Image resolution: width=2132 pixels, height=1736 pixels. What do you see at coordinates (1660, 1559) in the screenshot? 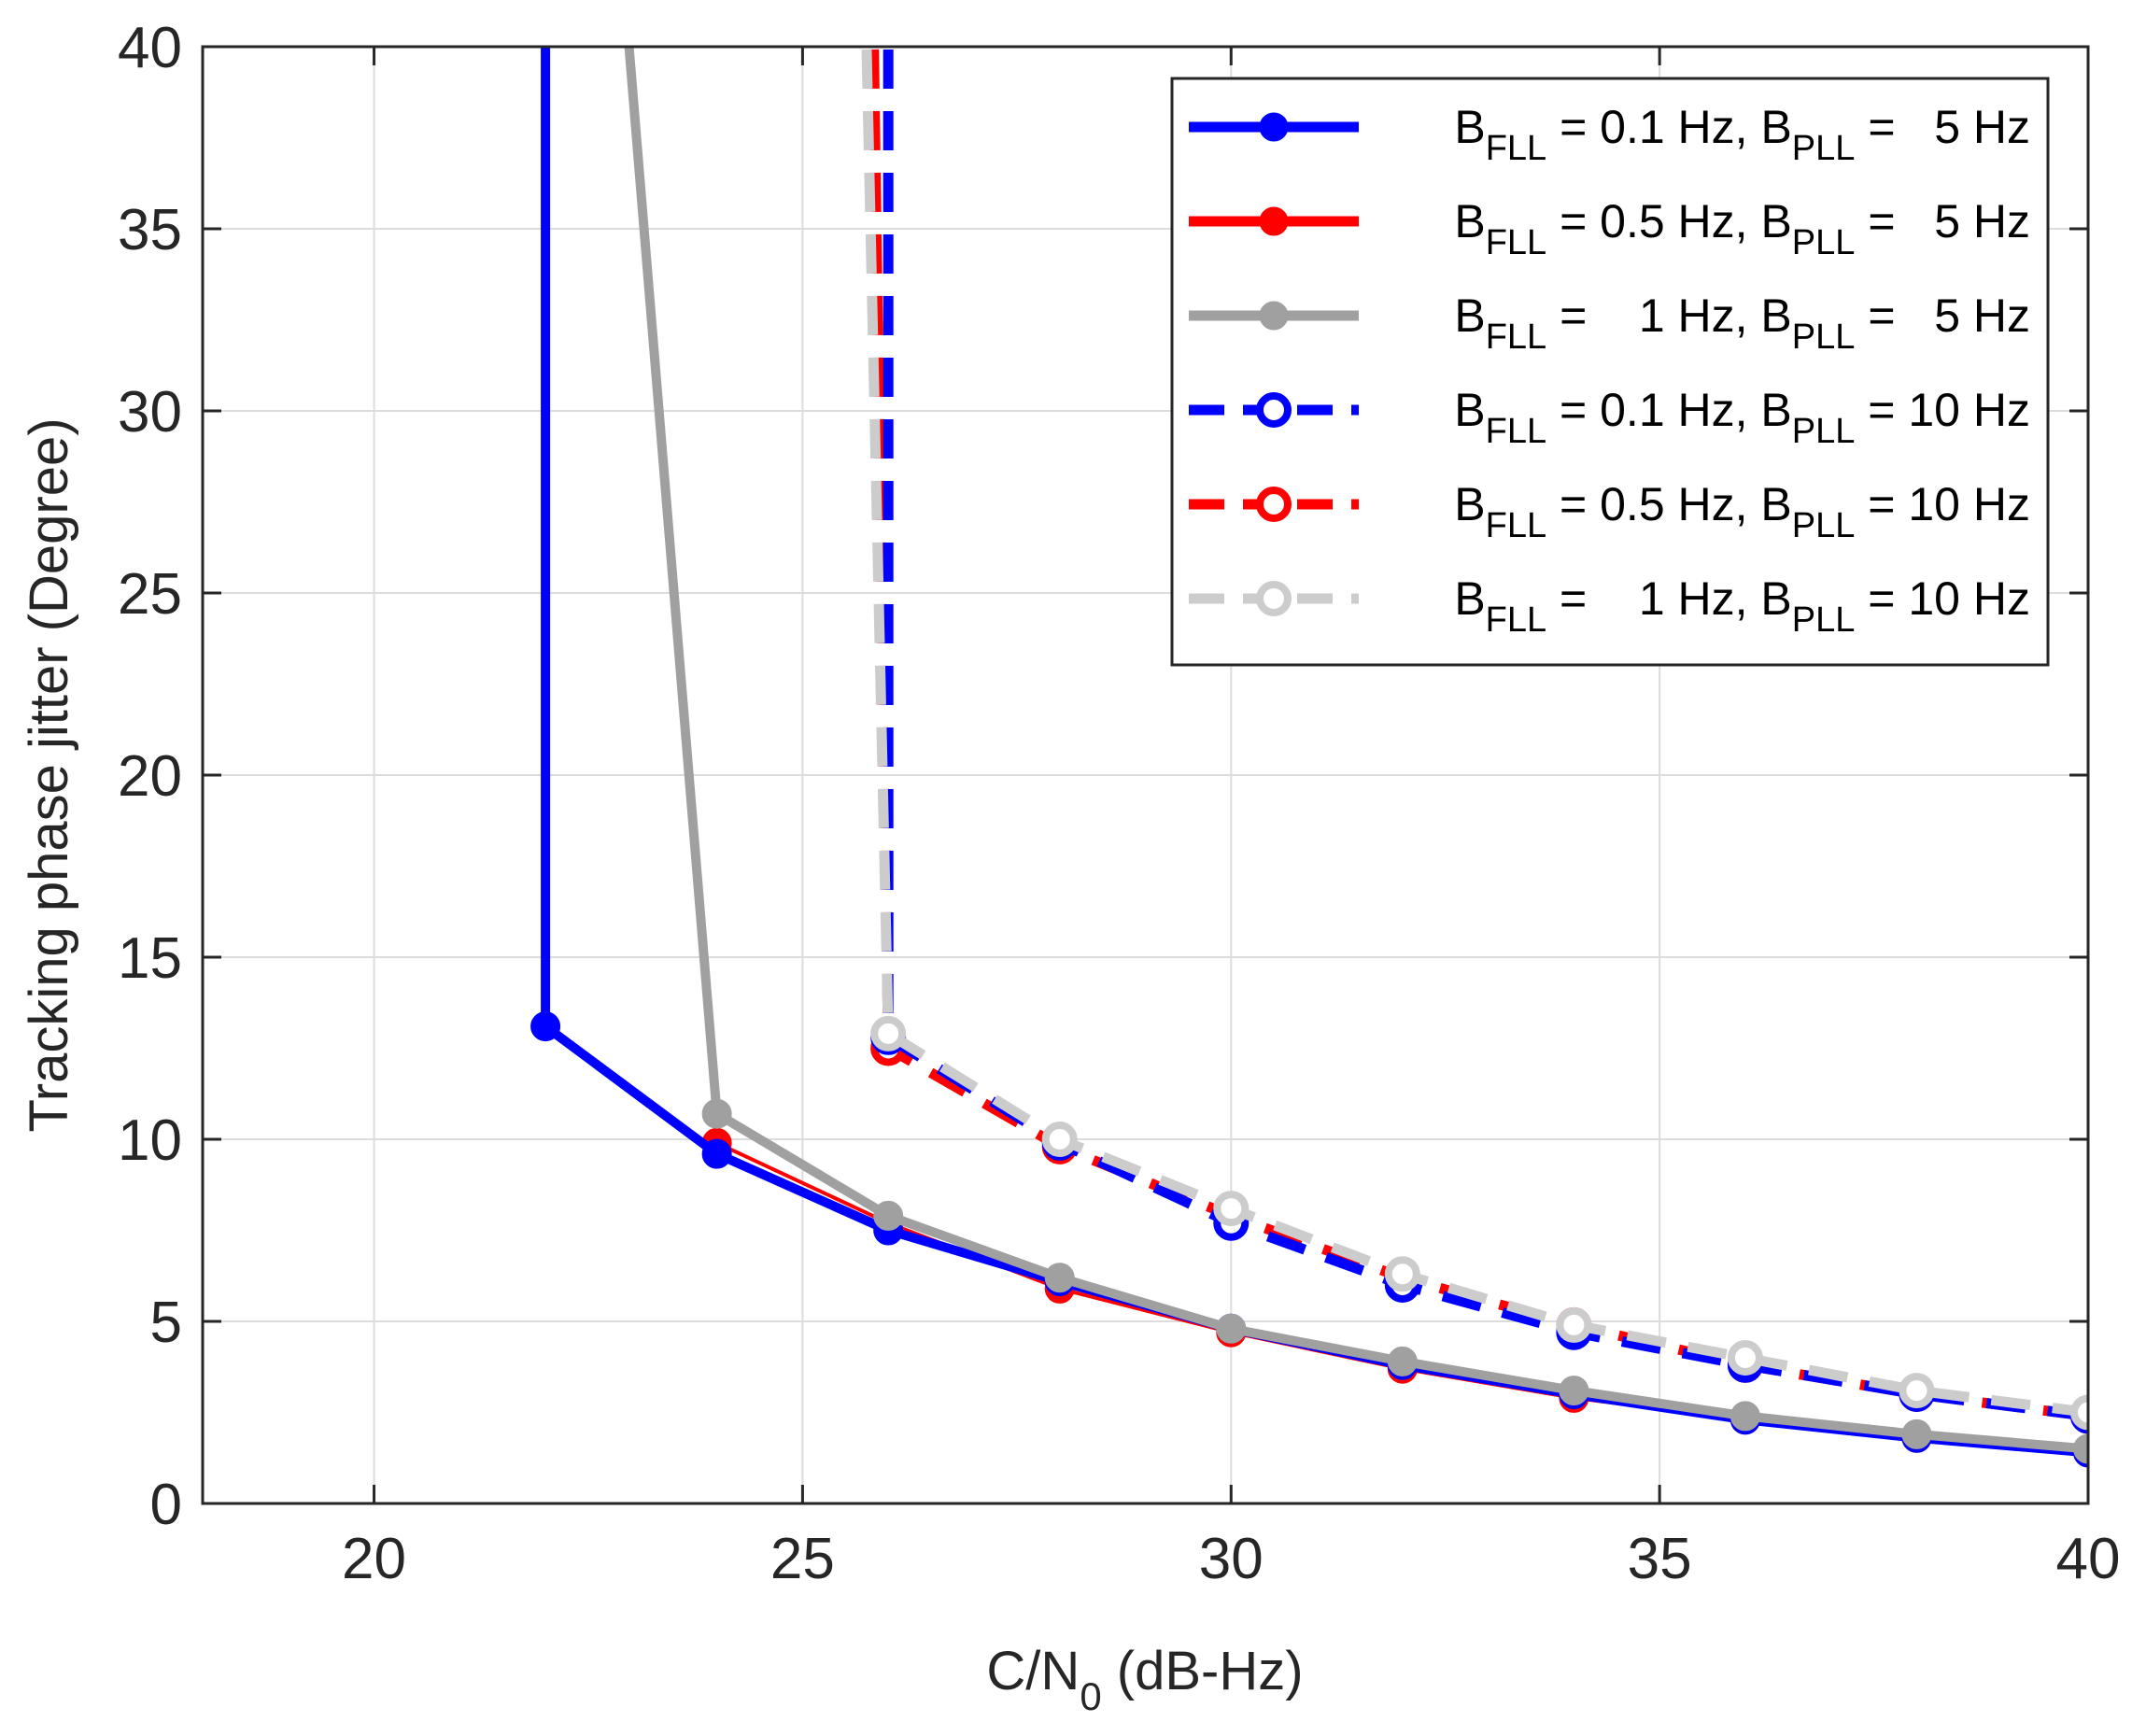
I see `x-tick-label: 35` at bounding box center [1660, 1559].